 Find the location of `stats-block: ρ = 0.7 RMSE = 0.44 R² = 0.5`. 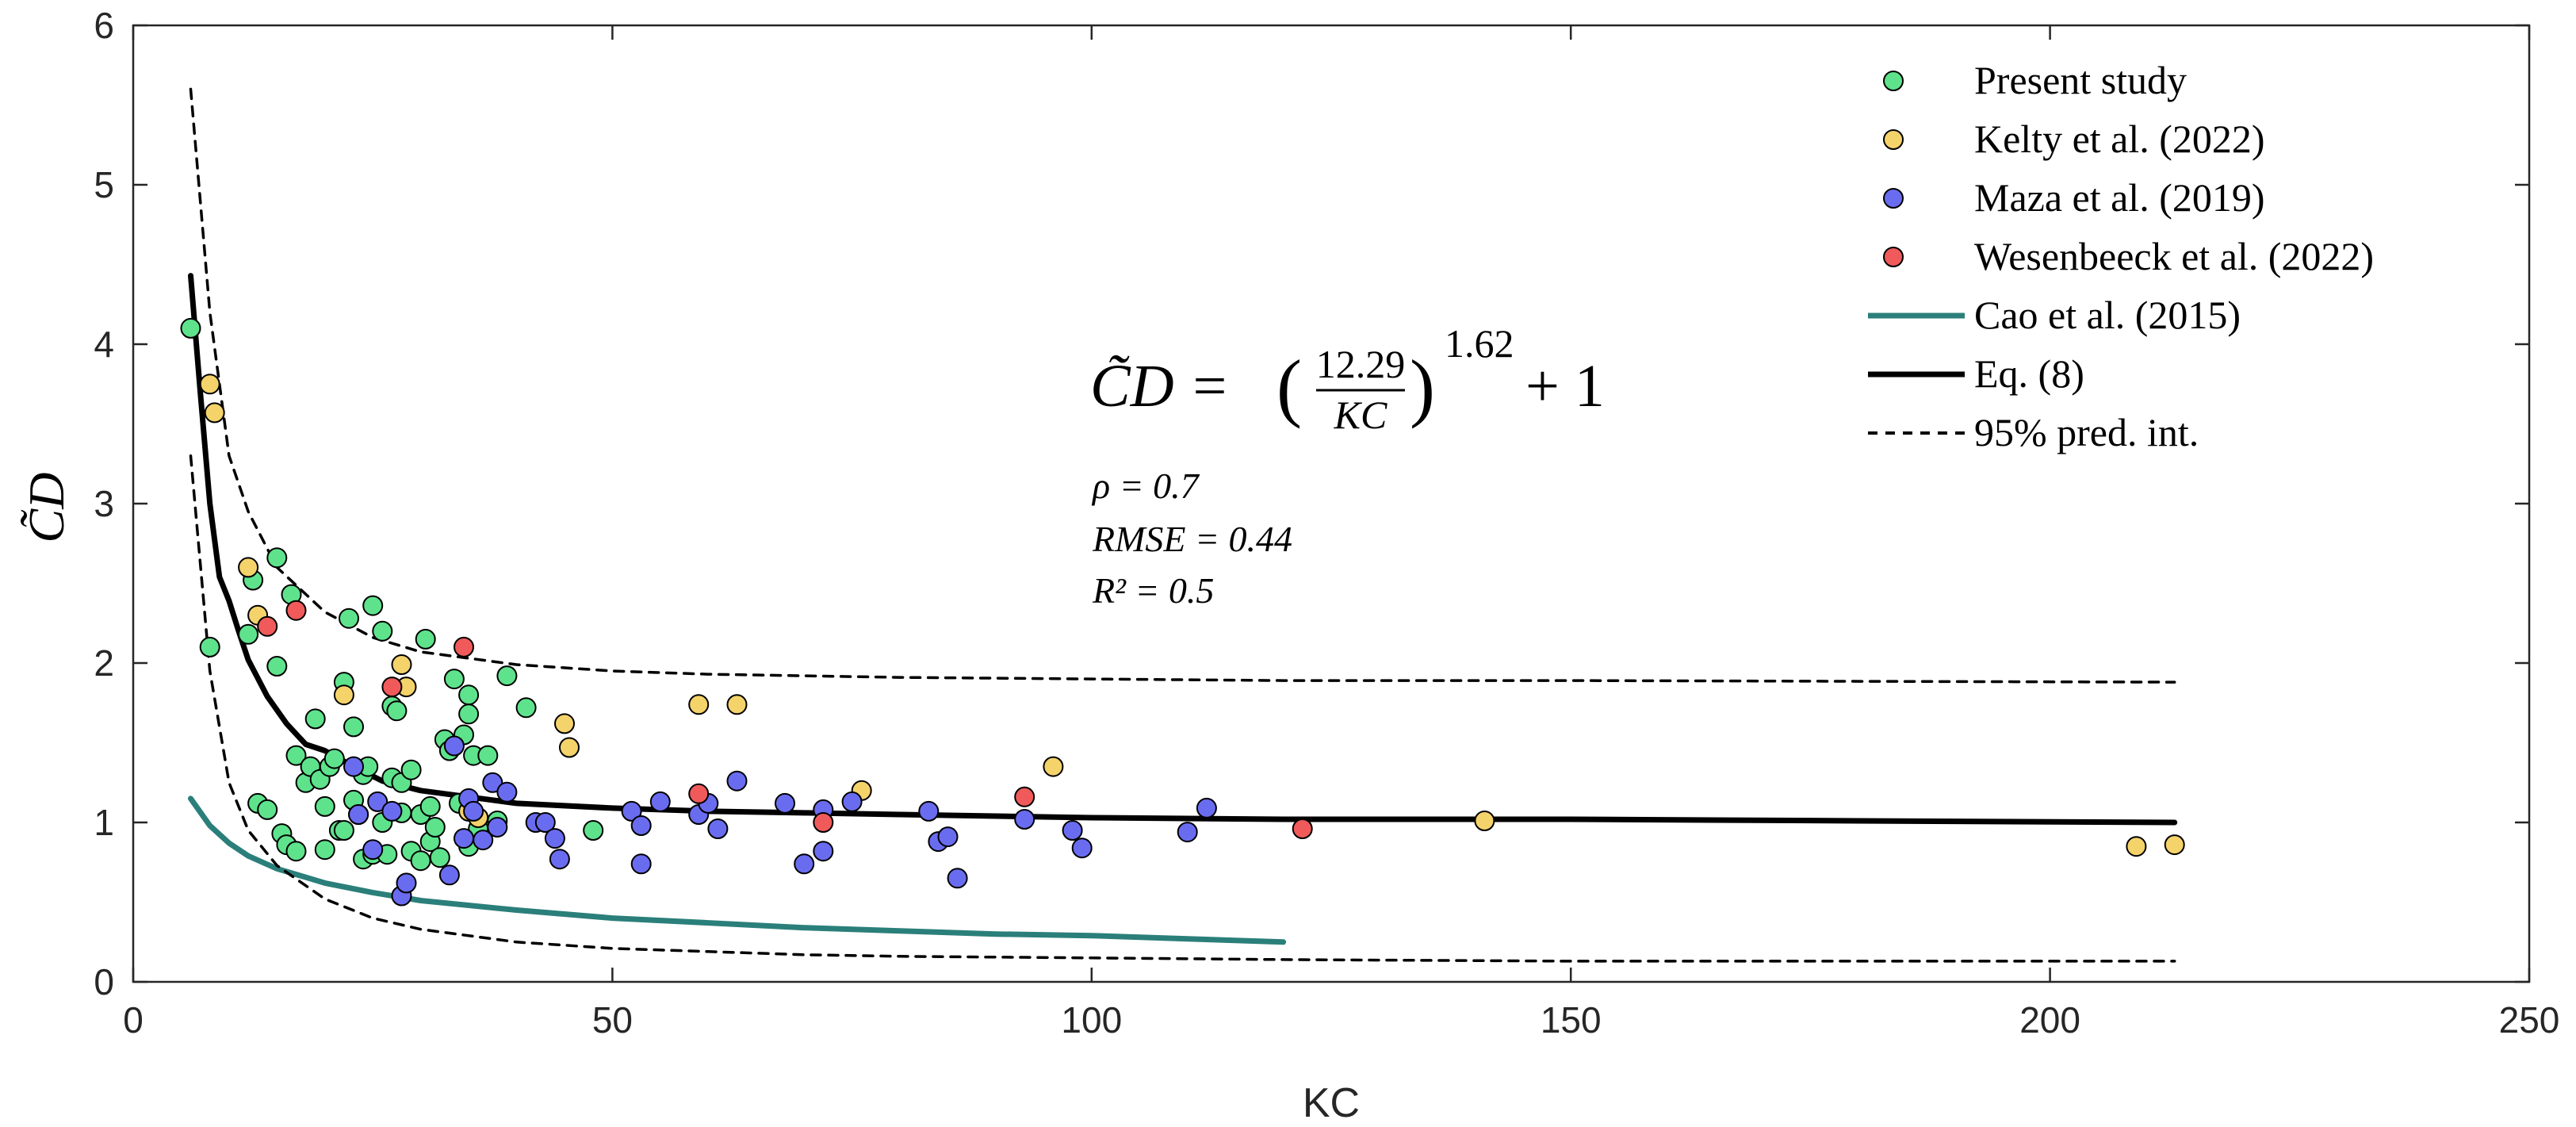

stats-block: ρ = 0.7 RMSE = 0.44 R² = 0.5 is located at coordinates (1191, 538).